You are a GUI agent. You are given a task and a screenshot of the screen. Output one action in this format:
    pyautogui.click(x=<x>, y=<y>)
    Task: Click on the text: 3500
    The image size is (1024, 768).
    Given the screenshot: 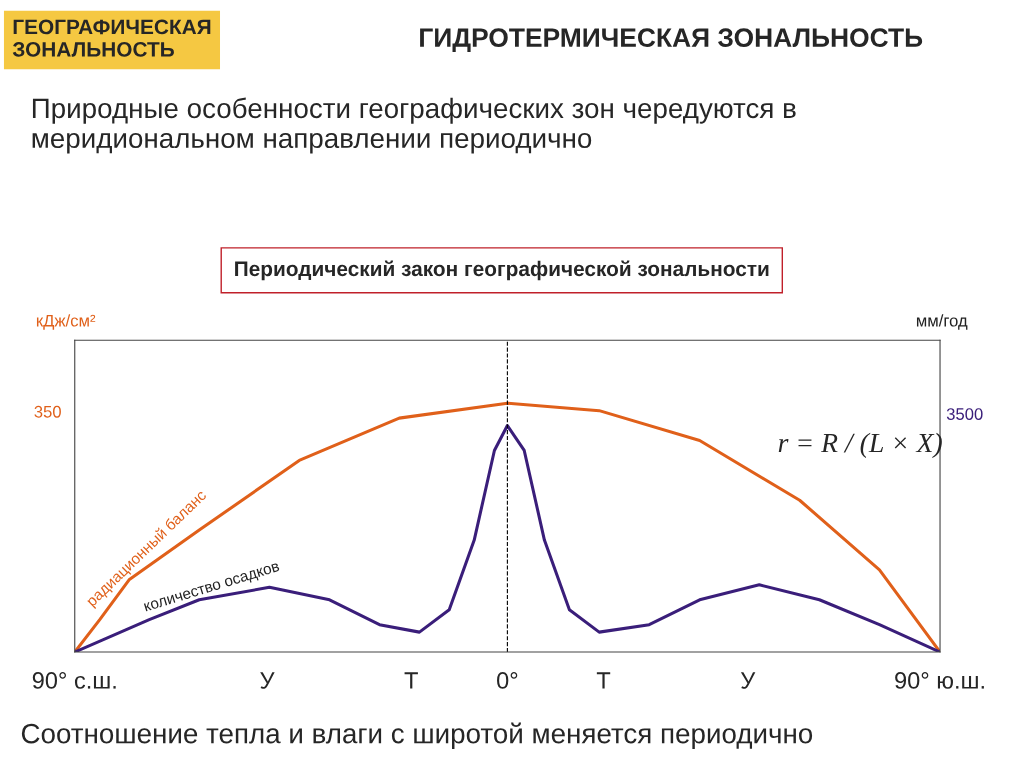 What is the action you would take?
    pyautogui.click(x=964, y=414)
    